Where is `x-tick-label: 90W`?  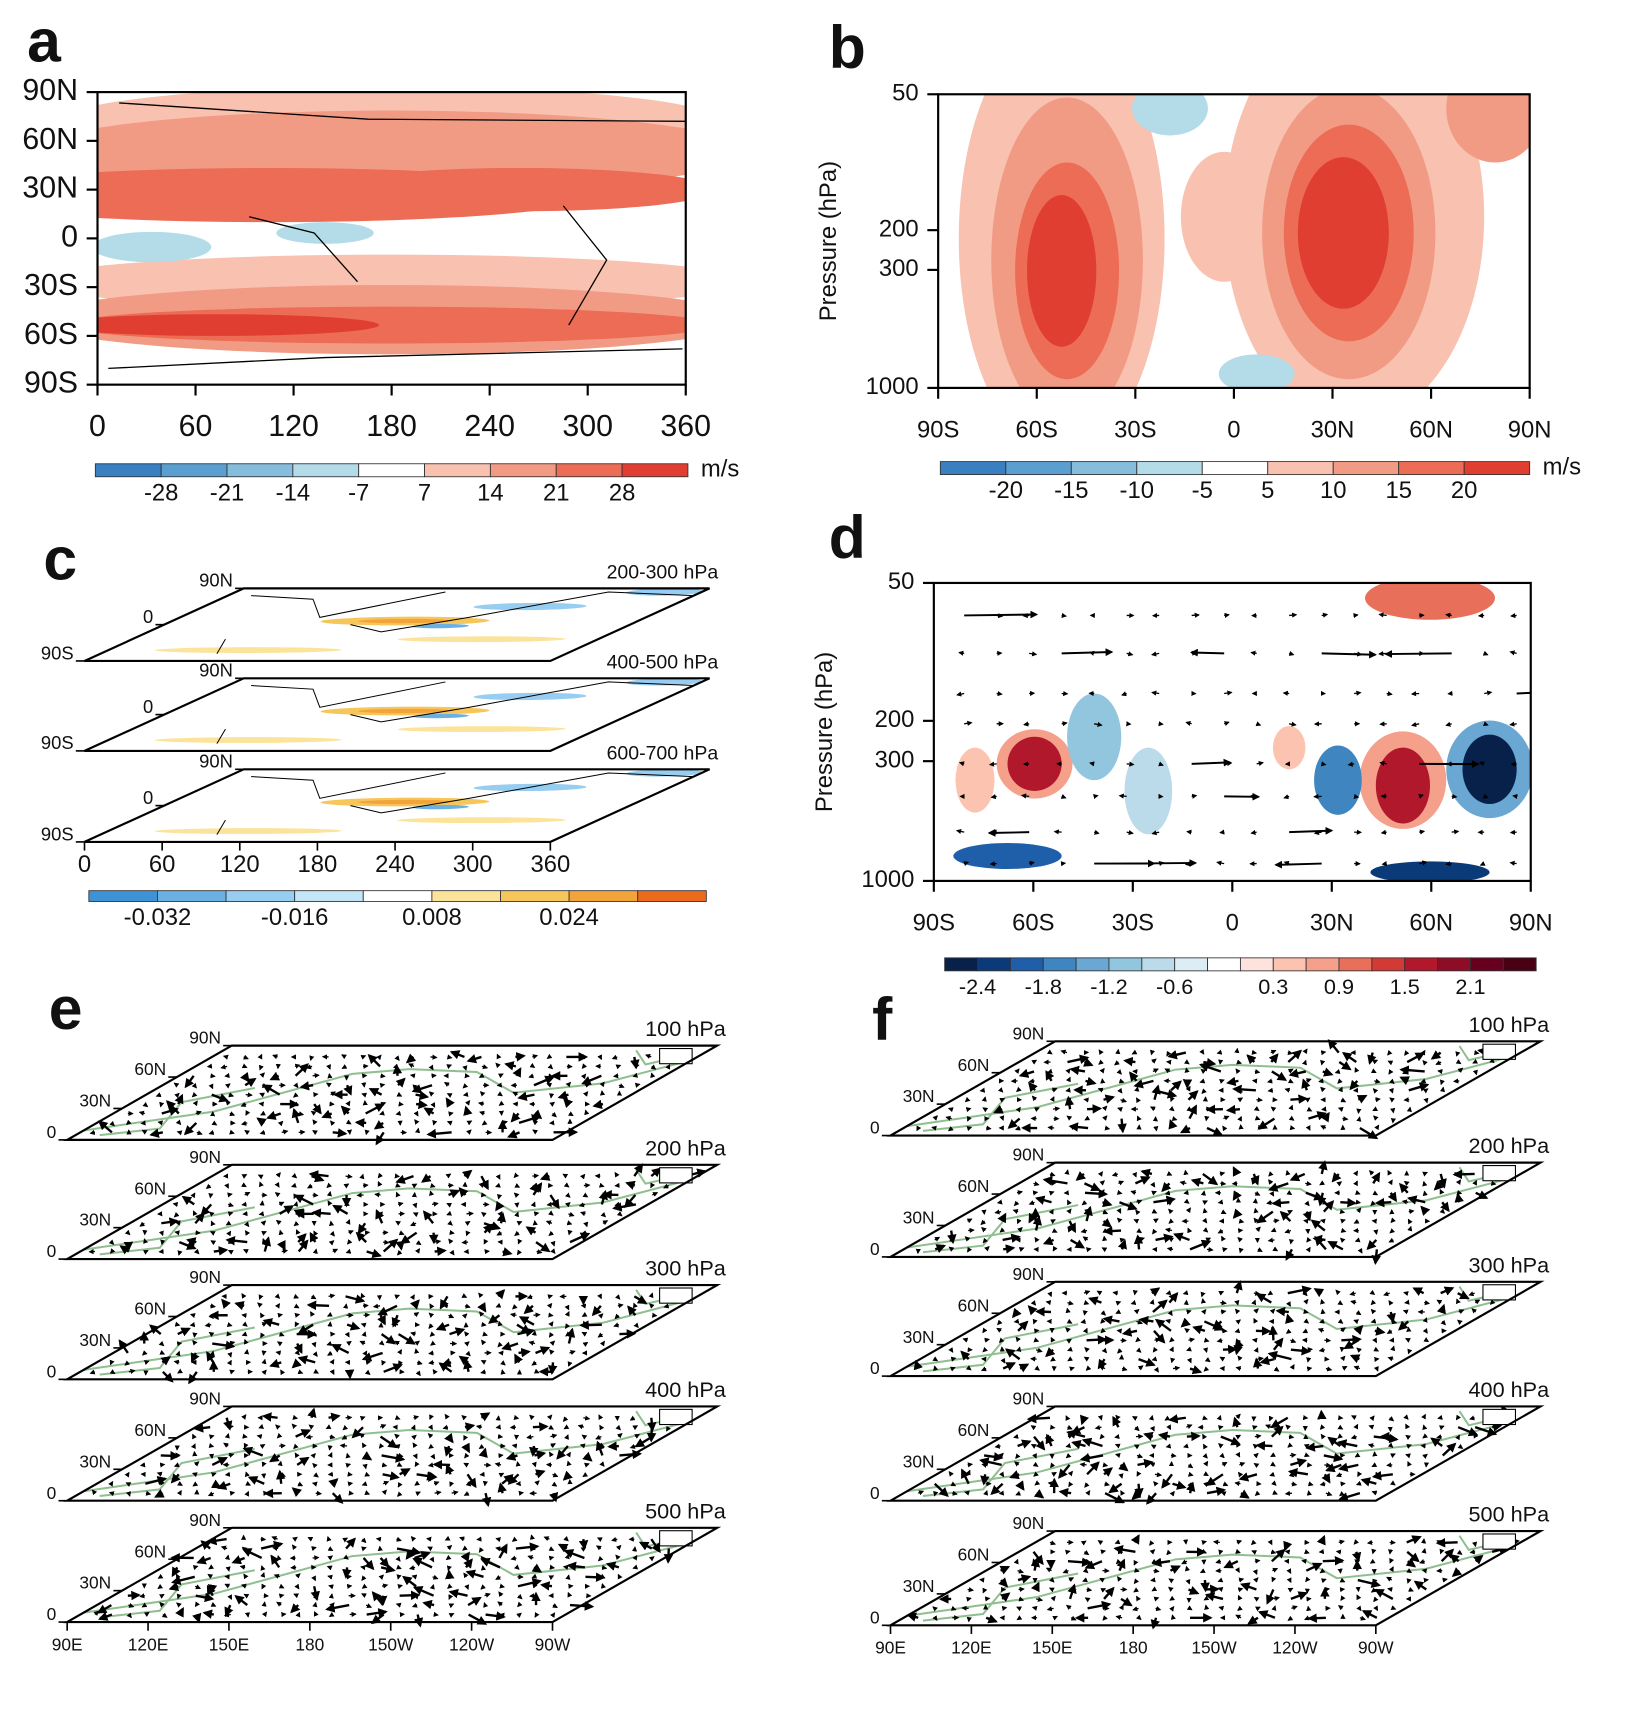
x-tick-label: 90W is located at coordinates (553, 1644).